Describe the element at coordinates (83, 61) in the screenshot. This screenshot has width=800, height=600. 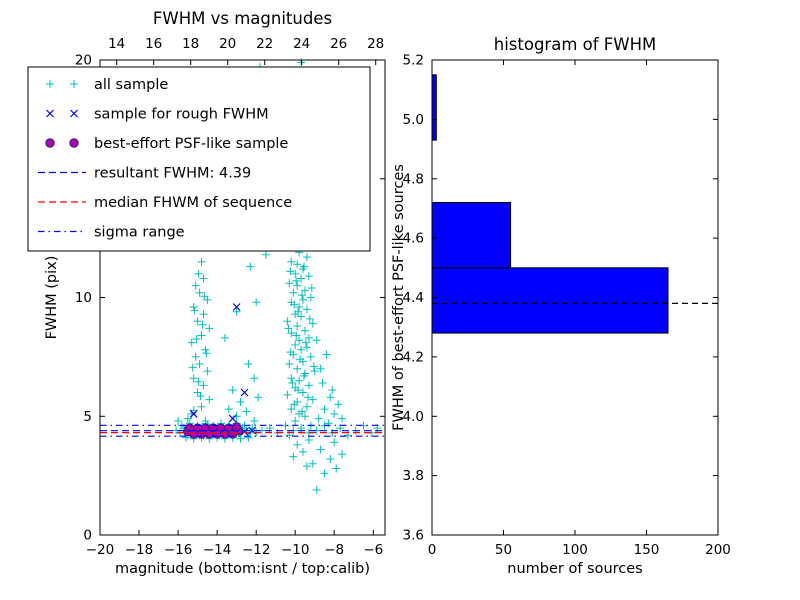
I see `y-tick-label: 20` at that location.